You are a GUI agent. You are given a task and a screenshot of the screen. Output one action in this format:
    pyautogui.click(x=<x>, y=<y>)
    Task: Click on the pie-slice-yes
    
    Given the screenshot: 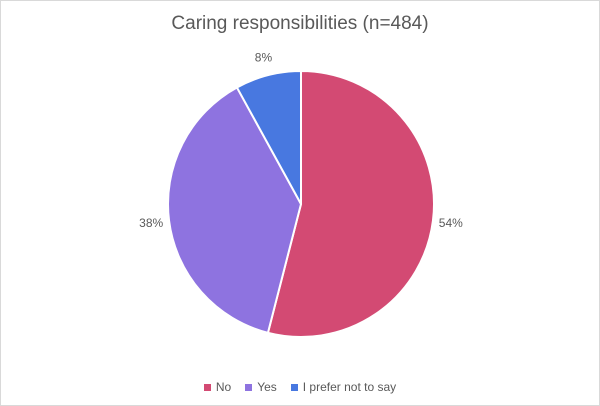 What is the action you would take?
    pyautogui.click(x=235, y=210)
    